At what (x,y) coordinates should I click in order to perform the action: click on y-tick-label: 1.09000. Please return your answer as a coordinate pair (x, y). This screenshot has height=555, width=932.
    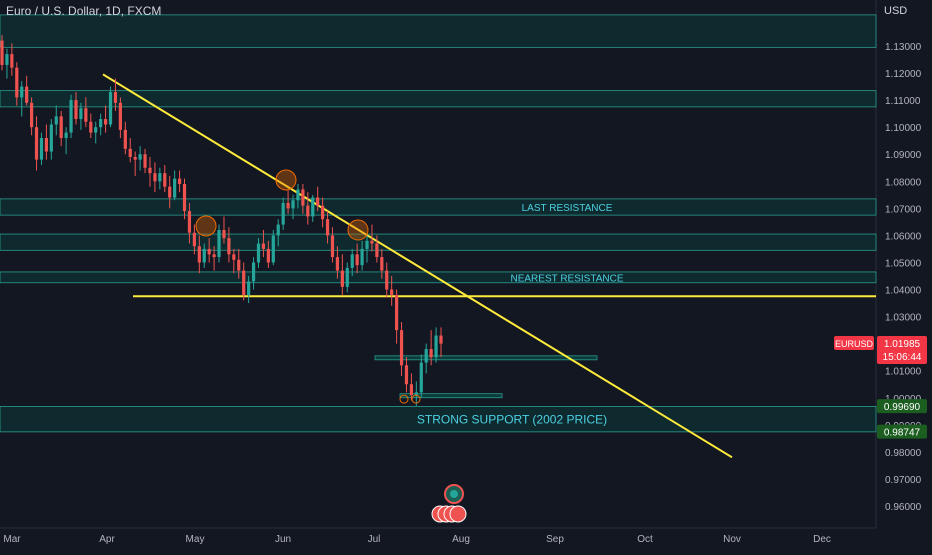
    Looking at the image, I should click on (903, 155).